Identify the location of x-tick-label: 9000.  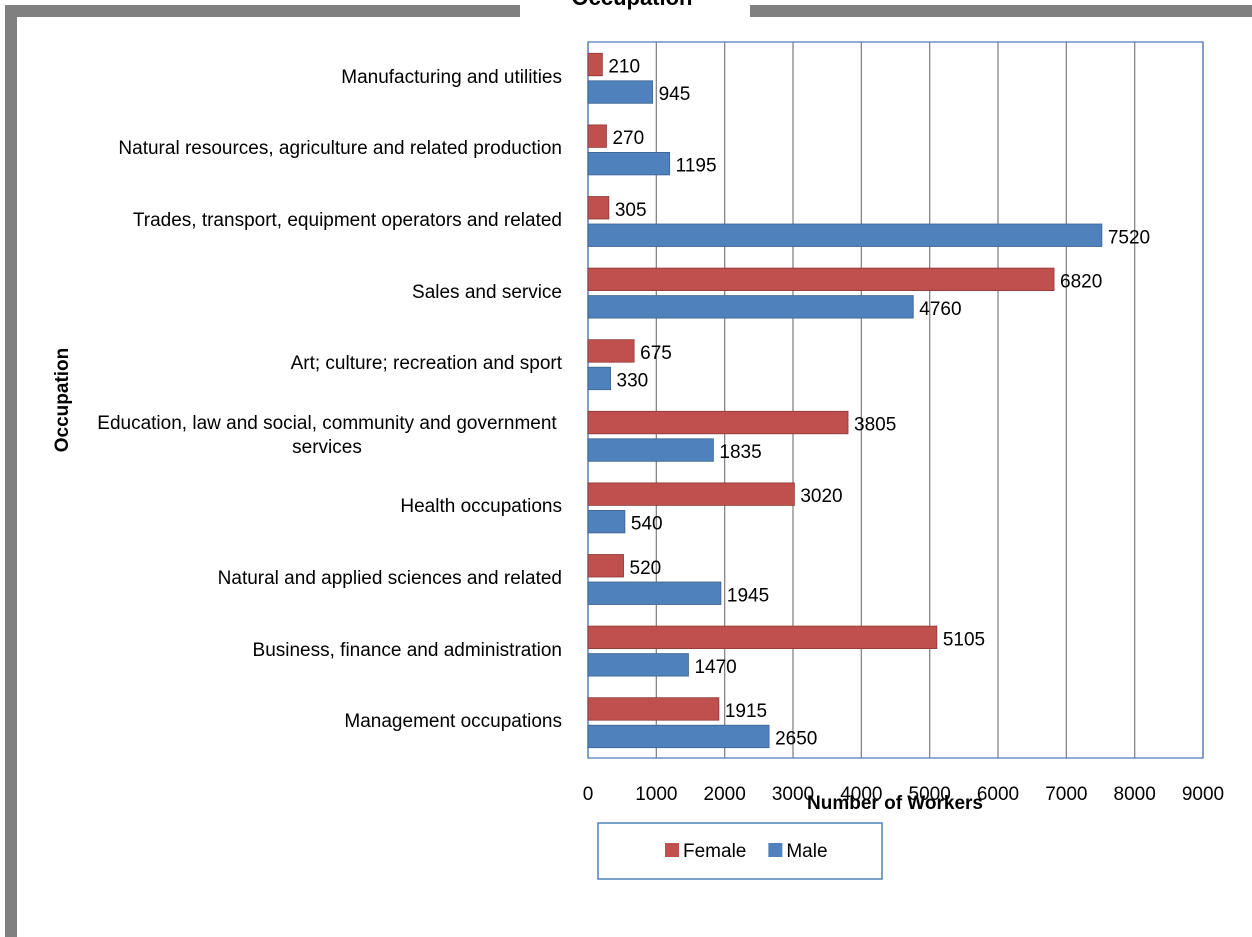
(1203, 794).